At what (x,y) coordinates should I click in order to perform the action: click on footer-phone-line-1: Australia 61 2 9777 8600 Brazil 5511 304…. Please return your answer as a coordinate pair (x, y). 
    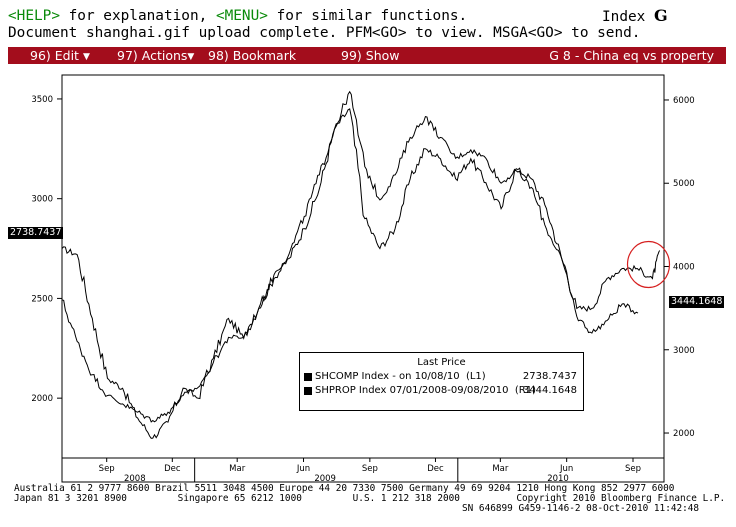
    Looking at the image, I should click on (344, 488).